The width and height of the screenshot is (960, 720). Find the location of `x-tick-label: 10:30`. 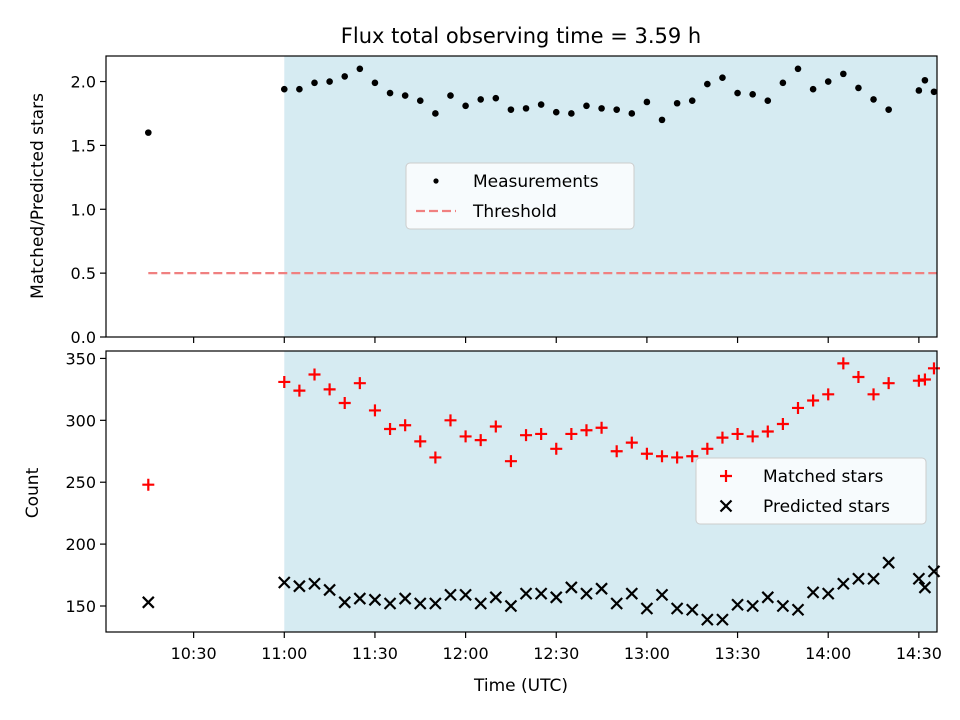

x-tick-label: 10:30 is located at coordinates (194, 653).